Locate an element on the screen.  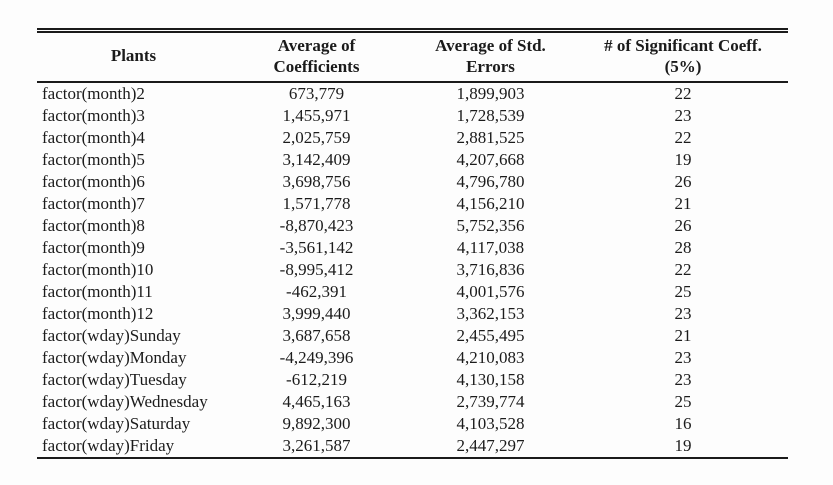
value-cell: 5,752,356 is located at coordinates (490, 226).